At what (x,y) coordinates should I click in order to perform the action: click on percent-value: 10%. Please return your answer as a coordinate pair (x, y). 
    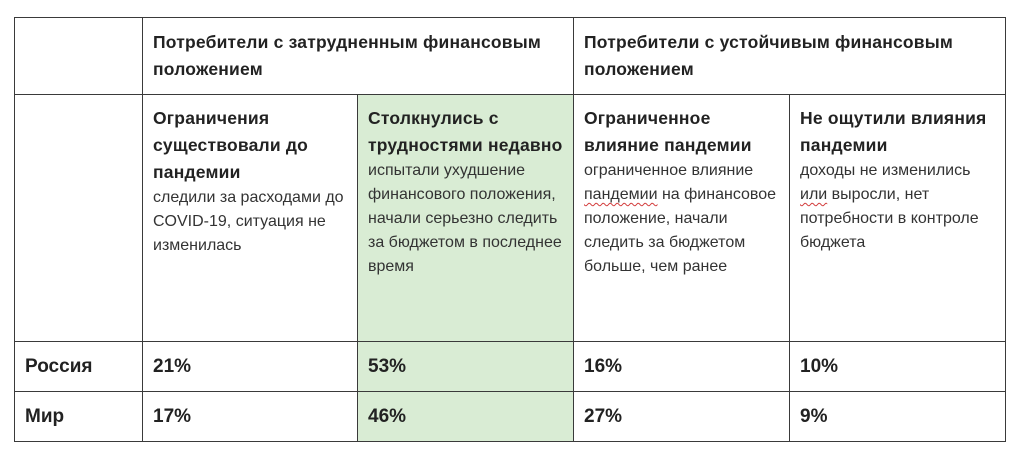
    Looking at the image, I should click on (819, 366).